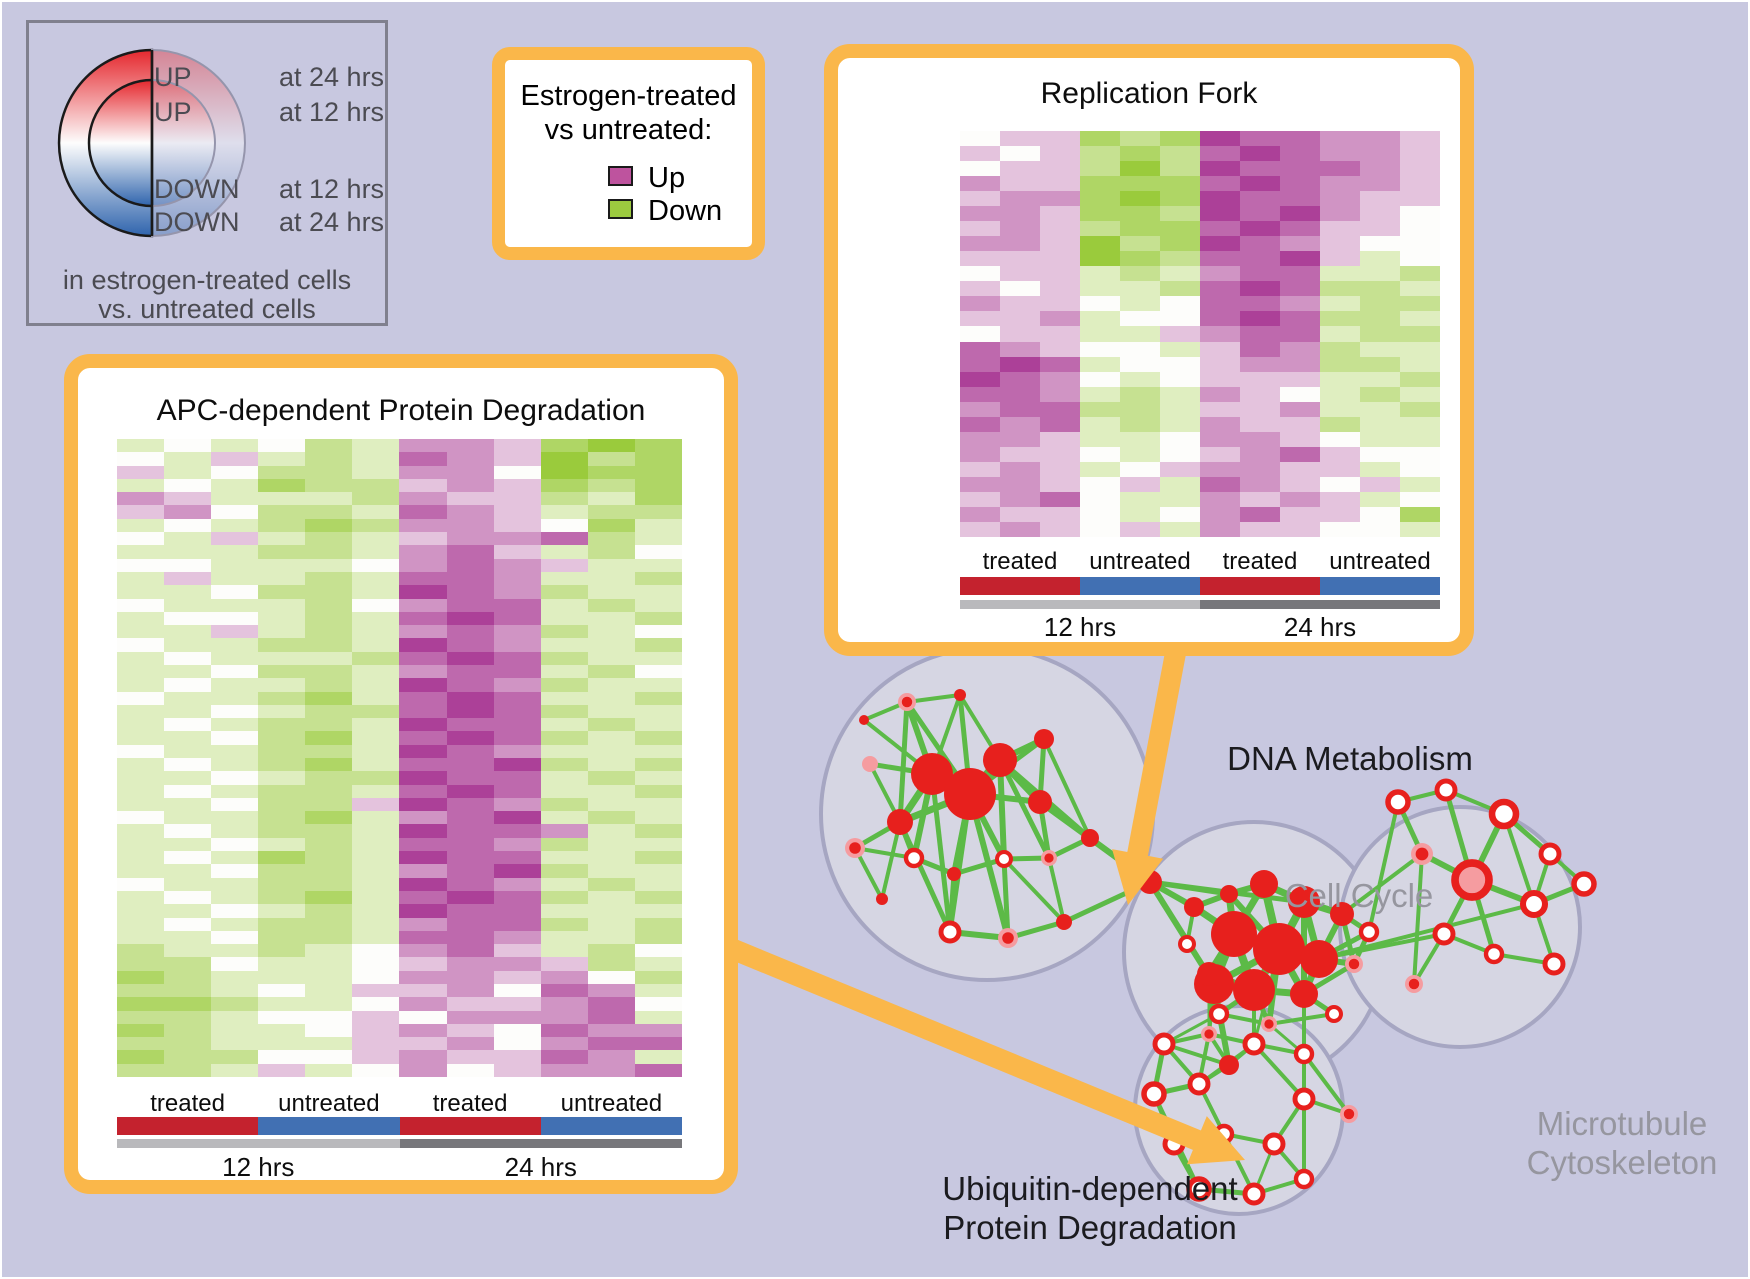 This screenshot has height=1279, width=1750. I want to click on repfork-condition-colorbar, so click(1200, 586).